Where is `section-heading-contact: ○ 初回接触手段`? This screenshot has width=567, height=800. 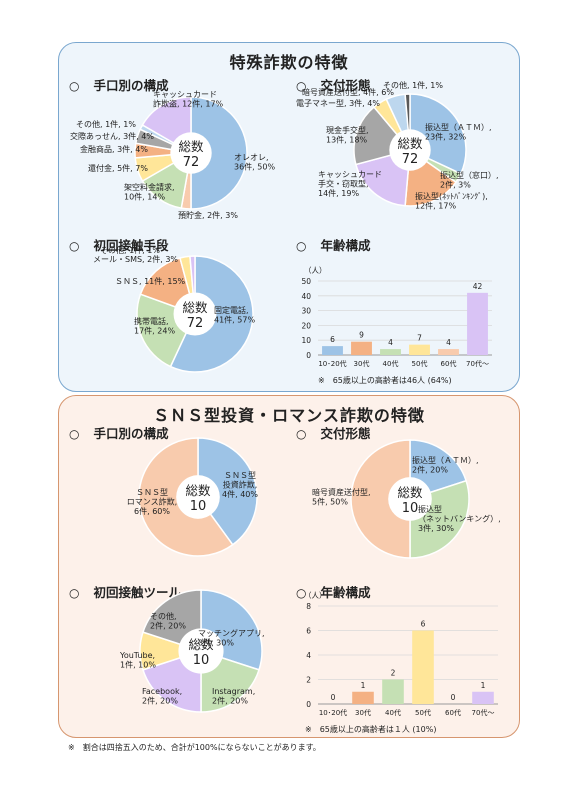
section-heading-contact: ○ 初回接触手段 is located at coordinates (119, 245).